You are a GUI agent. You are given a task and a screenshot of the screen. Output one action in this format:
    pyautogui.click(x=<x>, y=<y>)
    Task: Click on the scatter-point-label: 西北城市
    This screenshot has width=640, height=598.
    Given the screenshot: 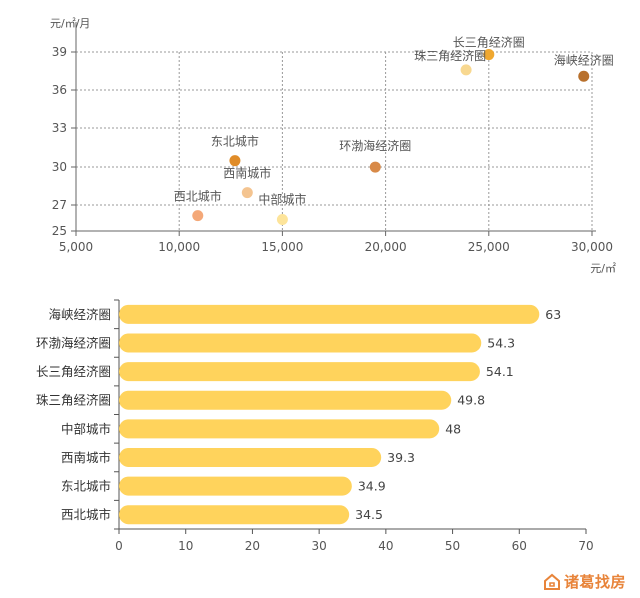 What is the action you would take?
    pyautogui.click(x=198, y=196)
    